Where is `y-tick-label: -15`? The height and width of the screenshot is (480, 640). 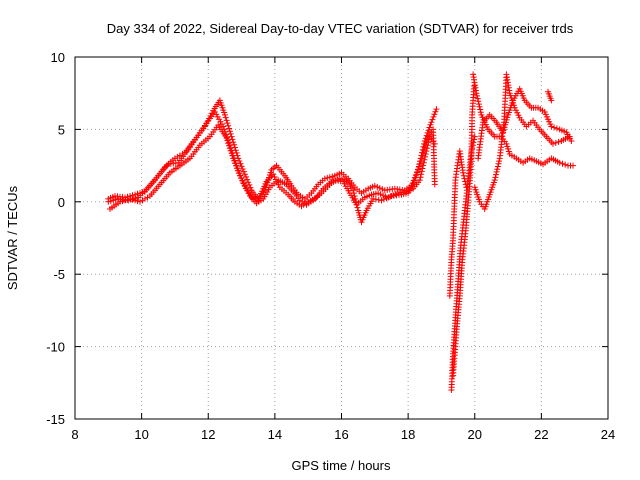
y-tick-label: -15 is located at coordinates (55, 419).